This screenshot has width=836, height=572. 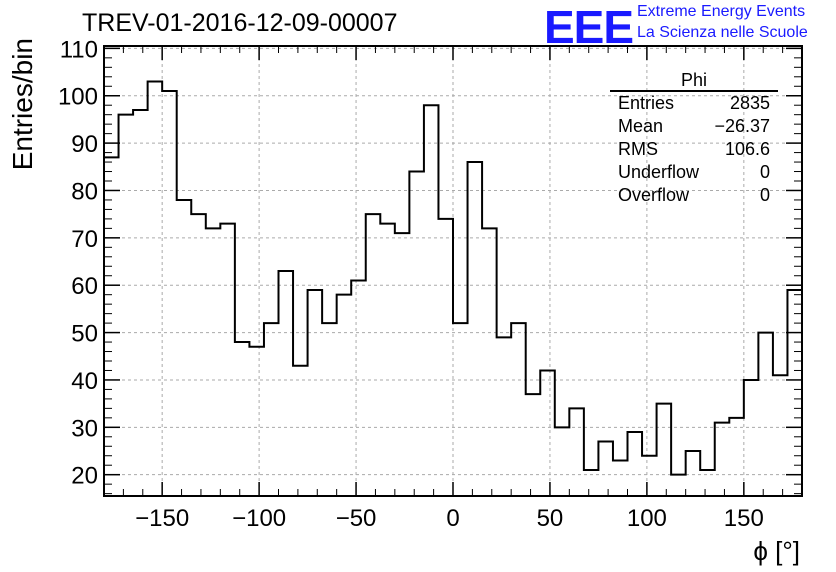 What do you see at coordinates (78, 97) in the screenshot?
I see `y-tick-label: 100` at bounding box center [78, 97].